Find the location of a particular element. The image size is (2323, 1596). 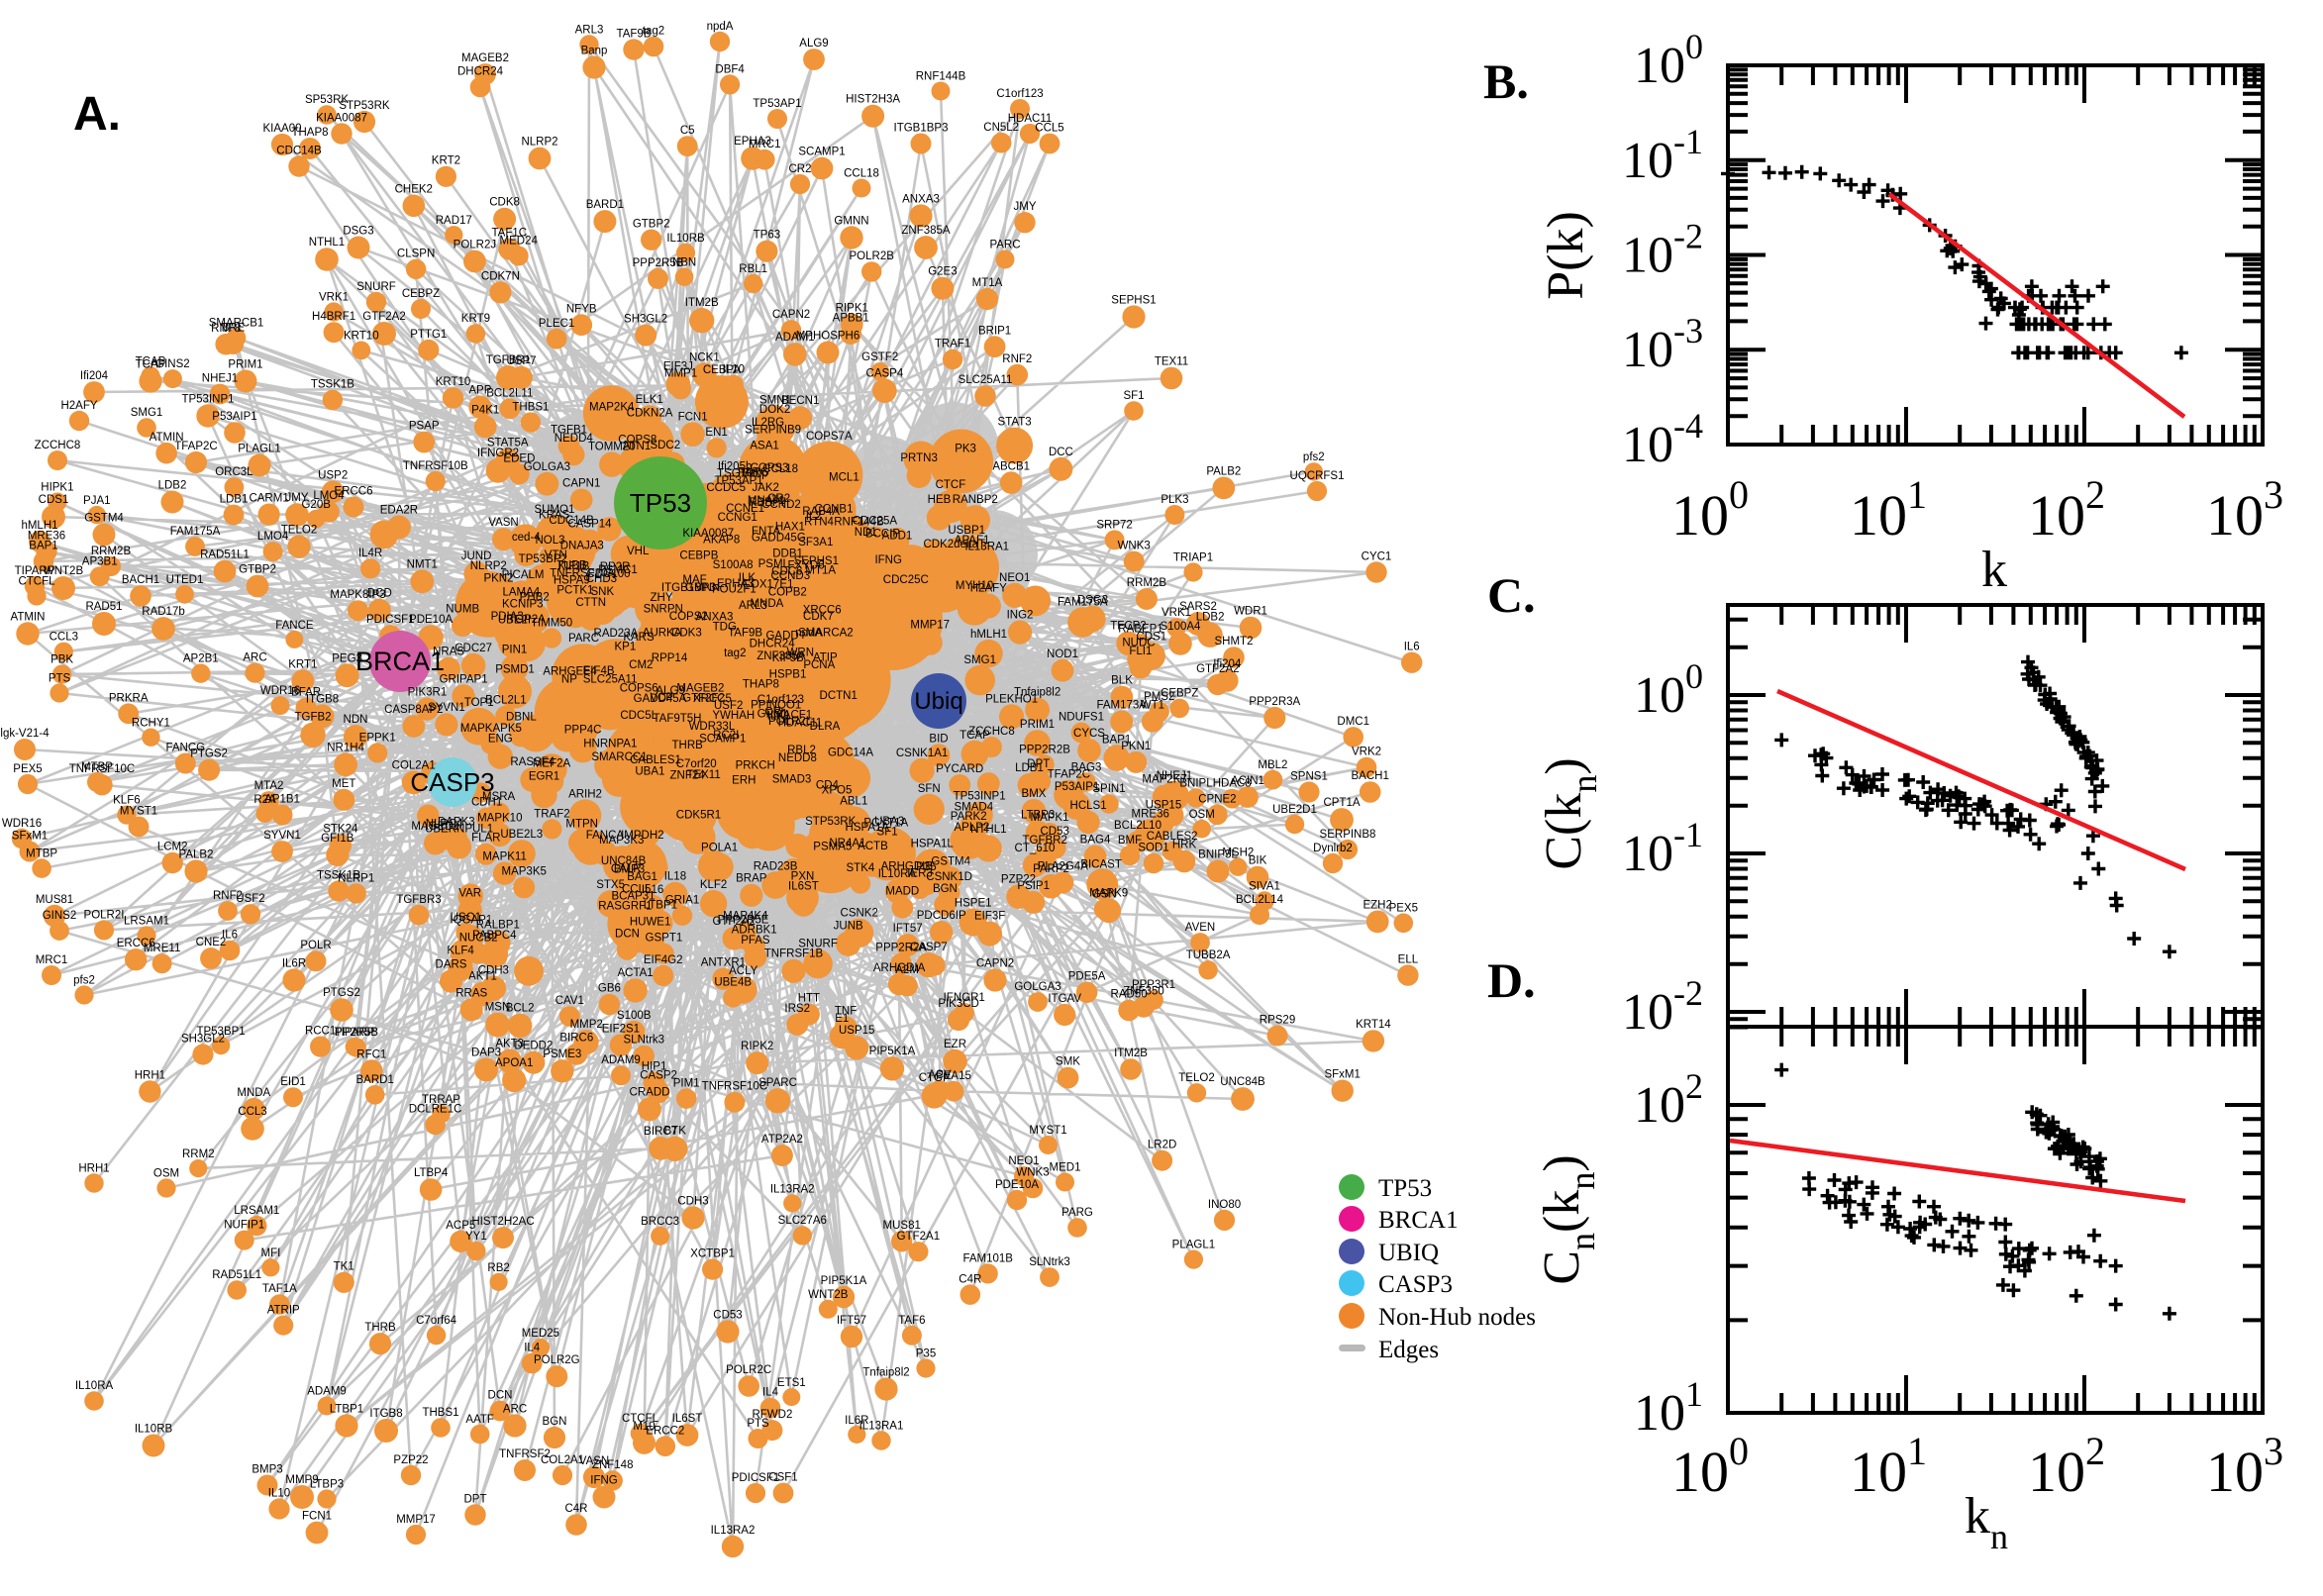

svg-text: CASP2 is located at coordinates (658, 1076).